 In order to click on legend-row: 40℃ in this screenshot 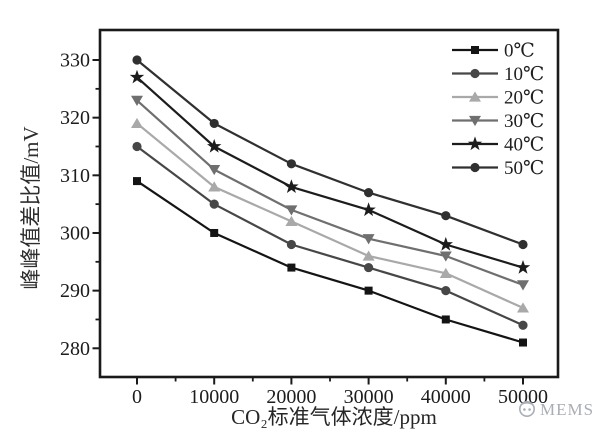, I will do `click(498, 145)`.